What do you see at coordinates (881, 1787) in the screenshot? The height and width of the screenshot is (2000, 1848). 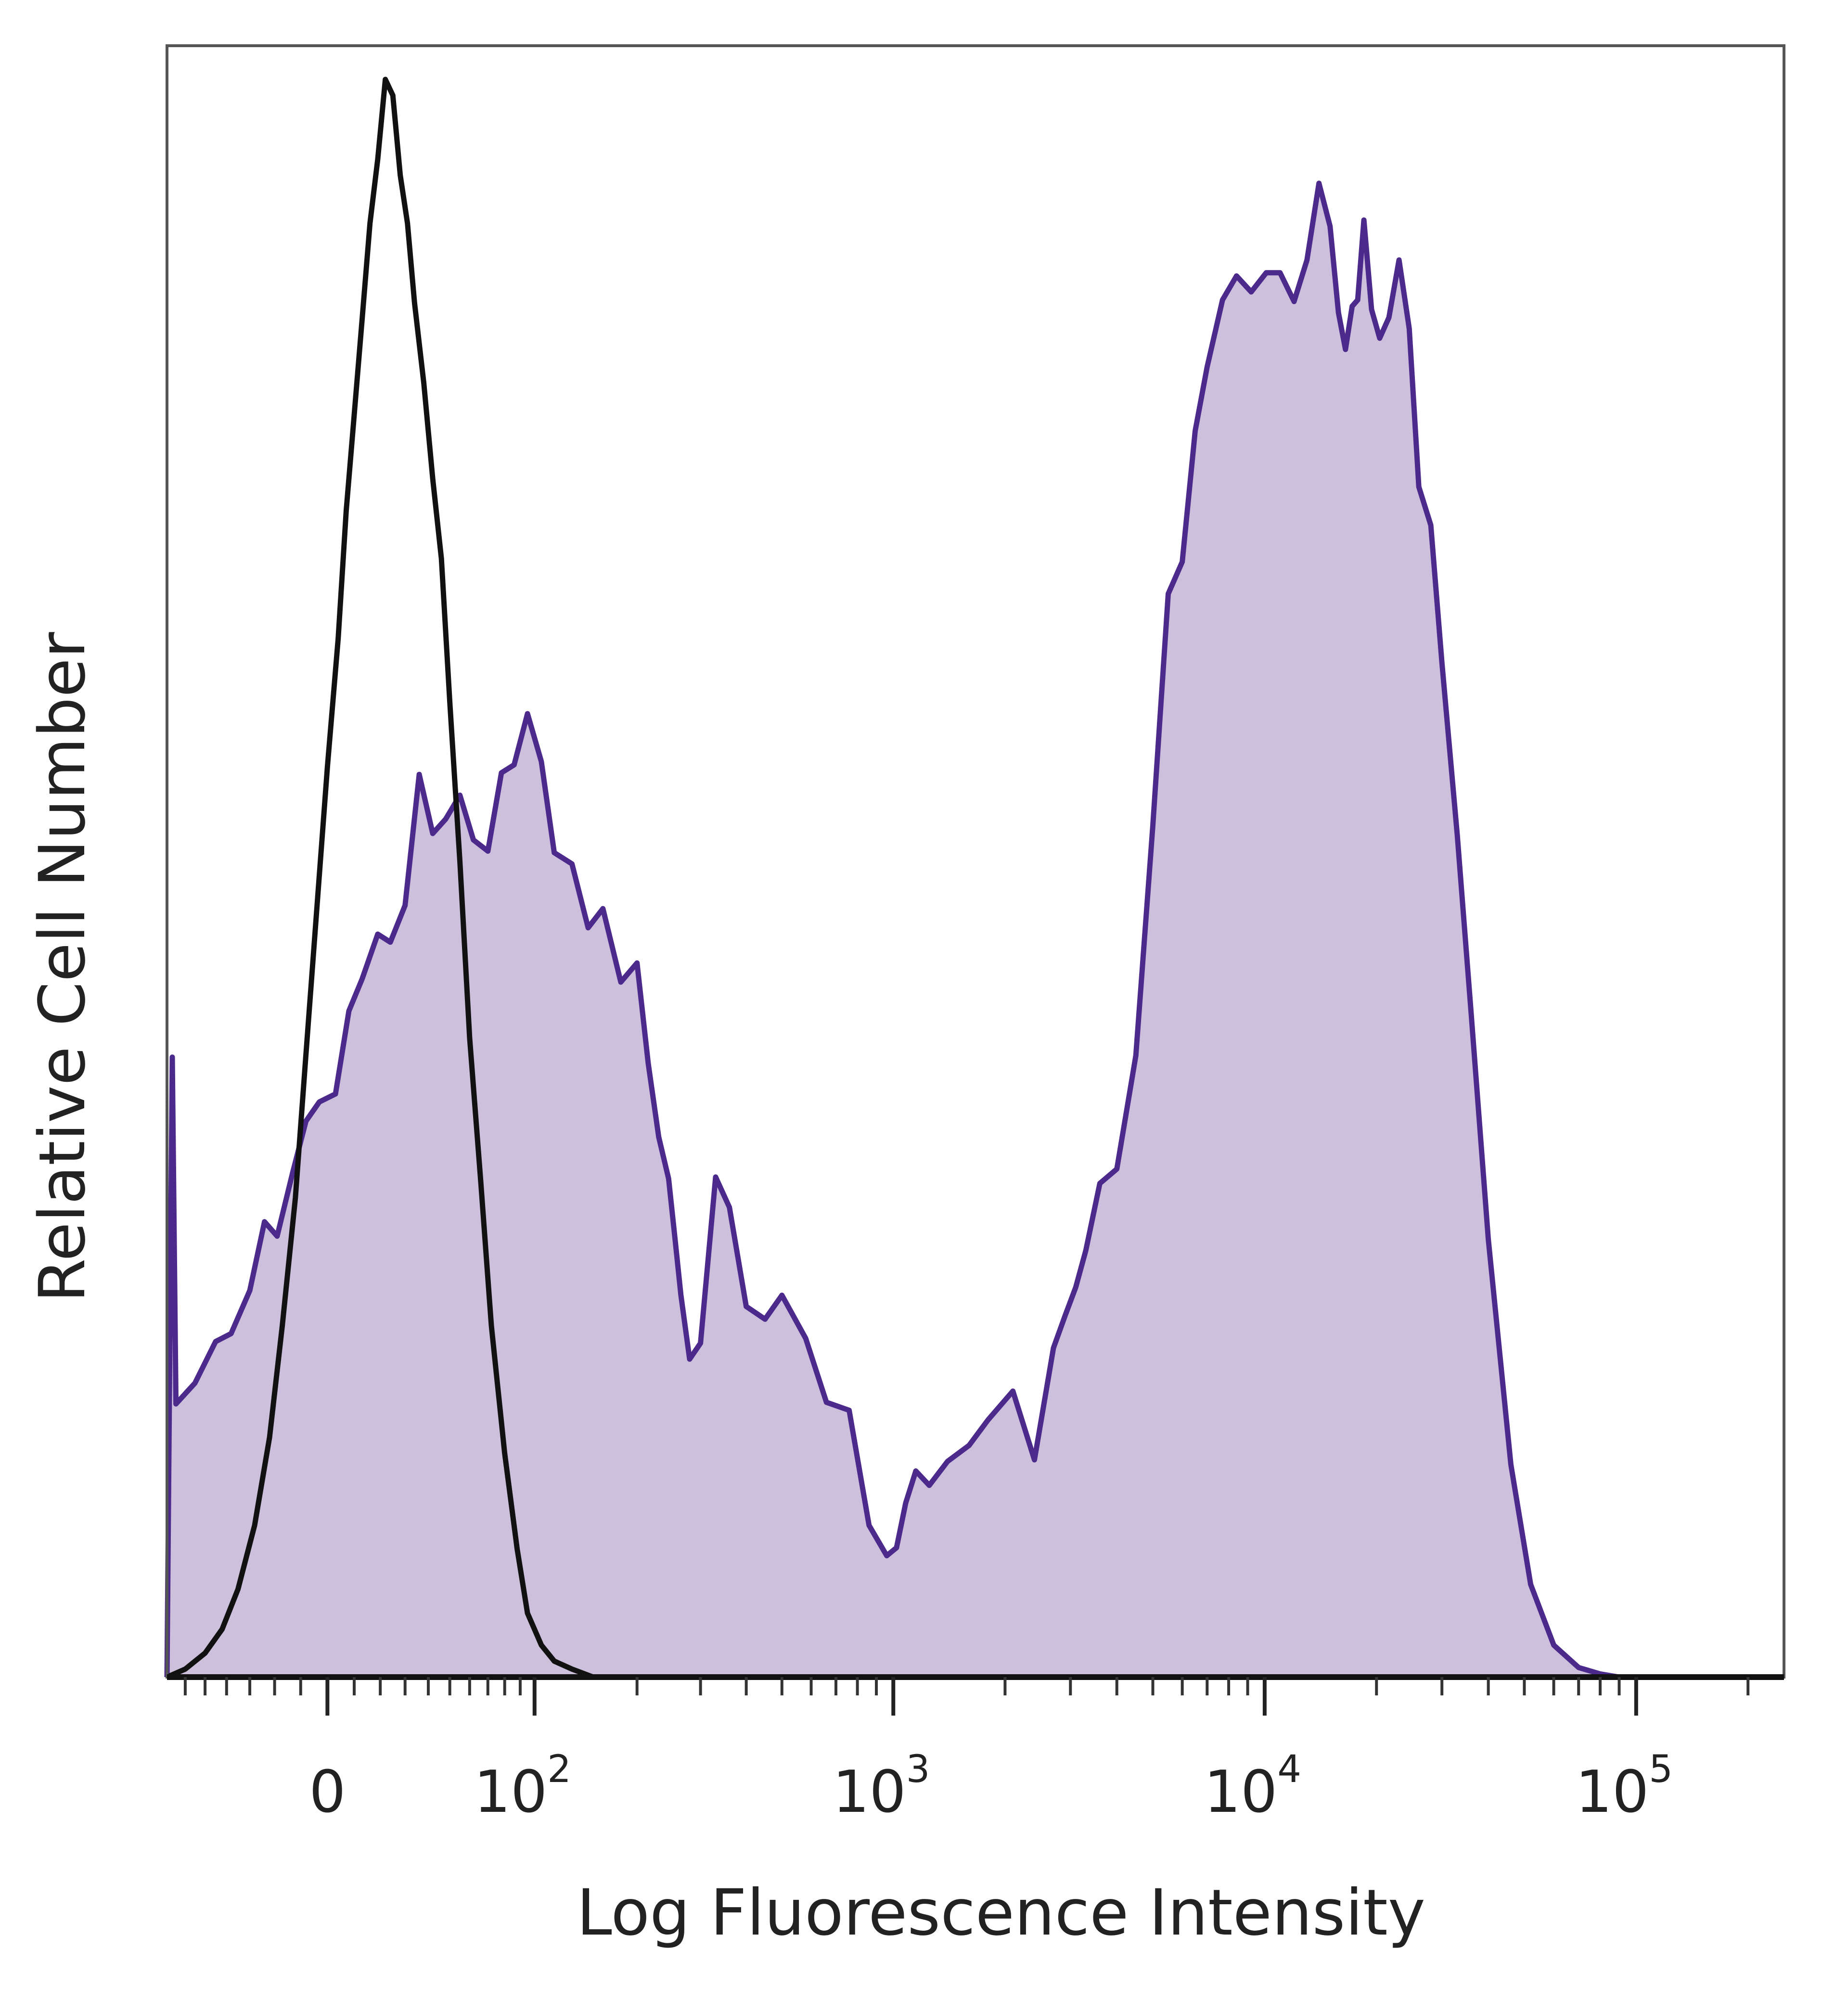 I see `x-tick-label: 10³` at bounding box center [881, 1787].